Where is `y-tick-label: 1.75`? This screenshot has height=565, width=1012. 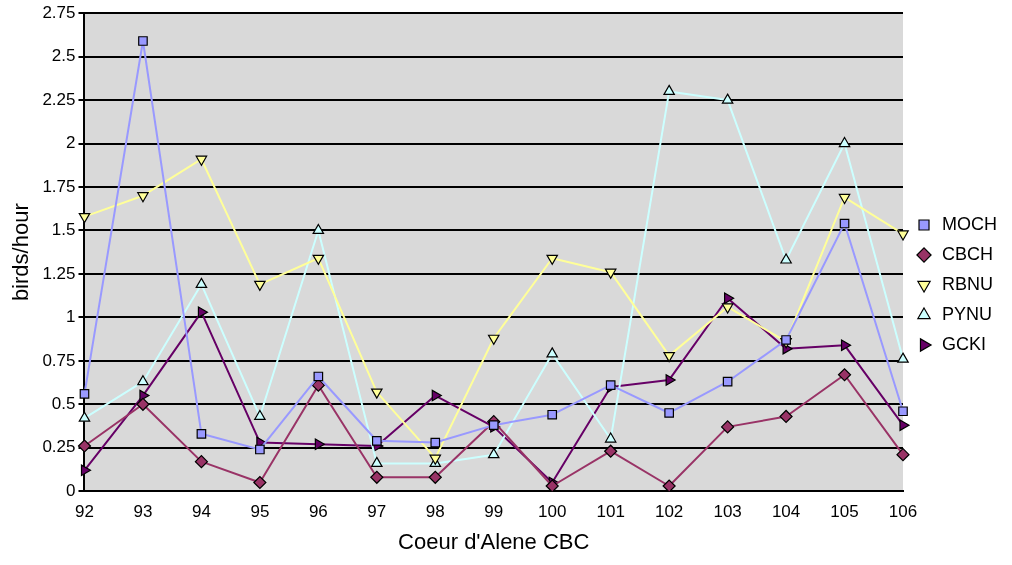
y-tick-label: 1.75 is located at coordinates (59, 186).